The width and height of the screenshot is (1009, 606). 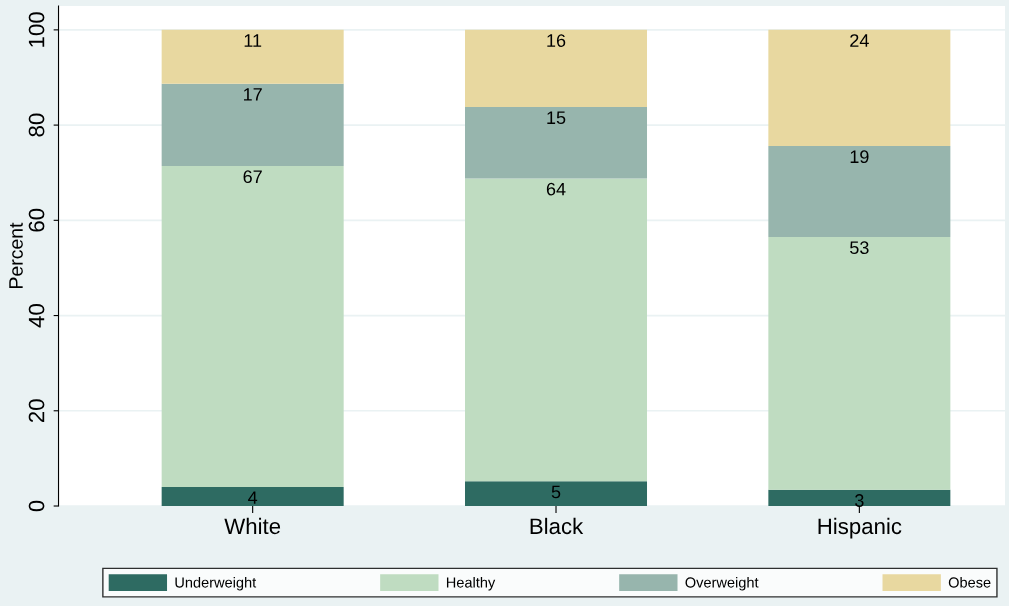 I want to click on data-label: 24, so click(x=859, y=40).